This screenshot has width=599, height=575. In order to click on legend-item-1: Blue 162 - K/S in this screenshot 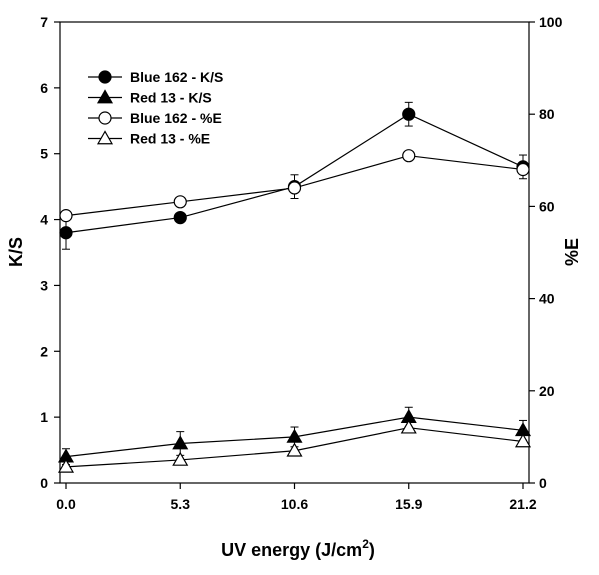, I will do `click(155, 77)`.